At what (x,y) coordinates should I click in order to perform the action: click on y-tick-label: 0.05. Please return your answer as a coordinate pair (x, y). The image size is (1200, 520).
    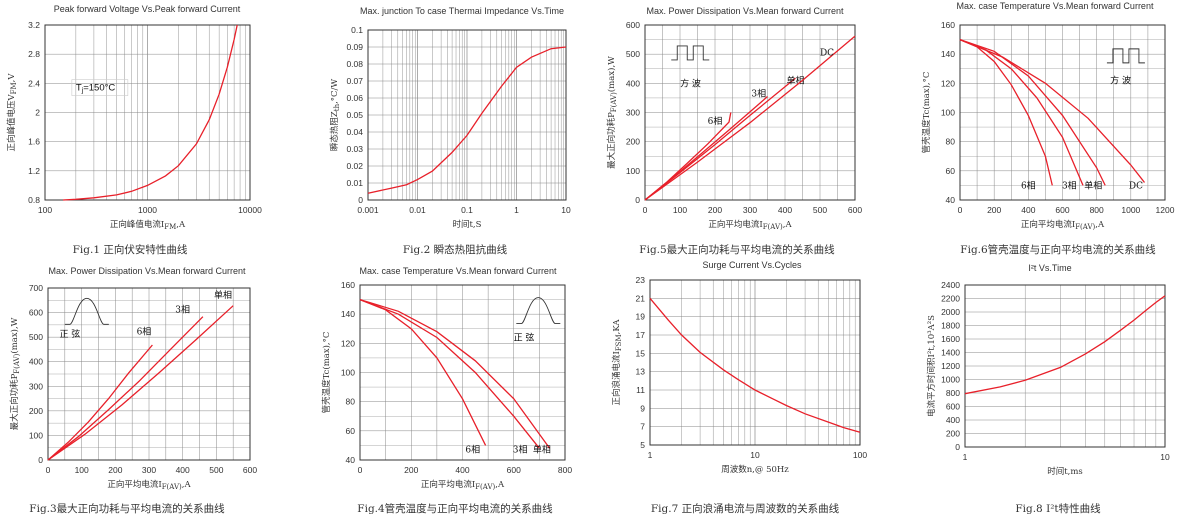
    Looking at the image, I should click on (354, 115).